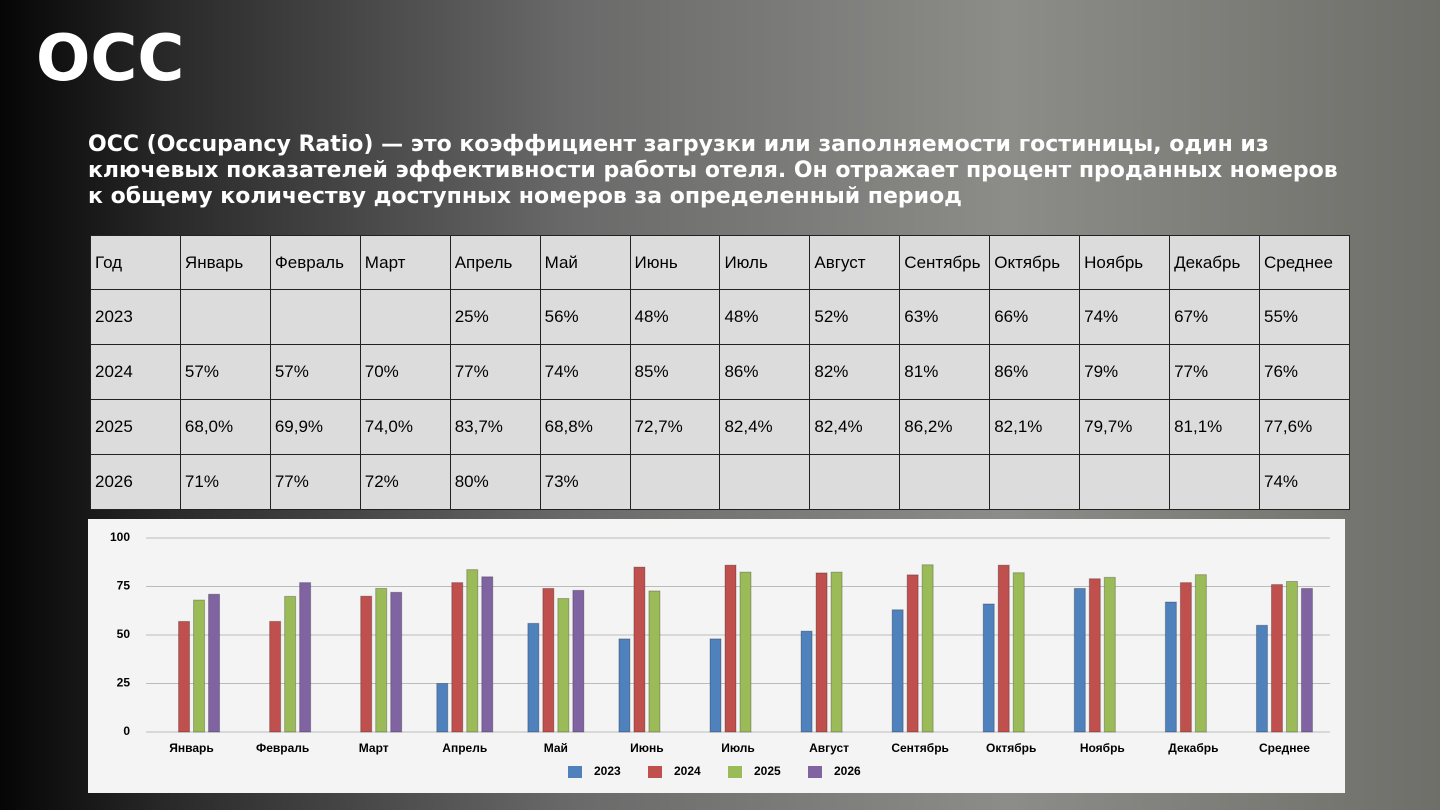 Image resolution: width=1440 pixels, height=810 pixels. What do you see at coordinates (1102, 748) in the screenshot?
I see `x-tick-label: Ноябрь` at bounding box center [1102, 748].